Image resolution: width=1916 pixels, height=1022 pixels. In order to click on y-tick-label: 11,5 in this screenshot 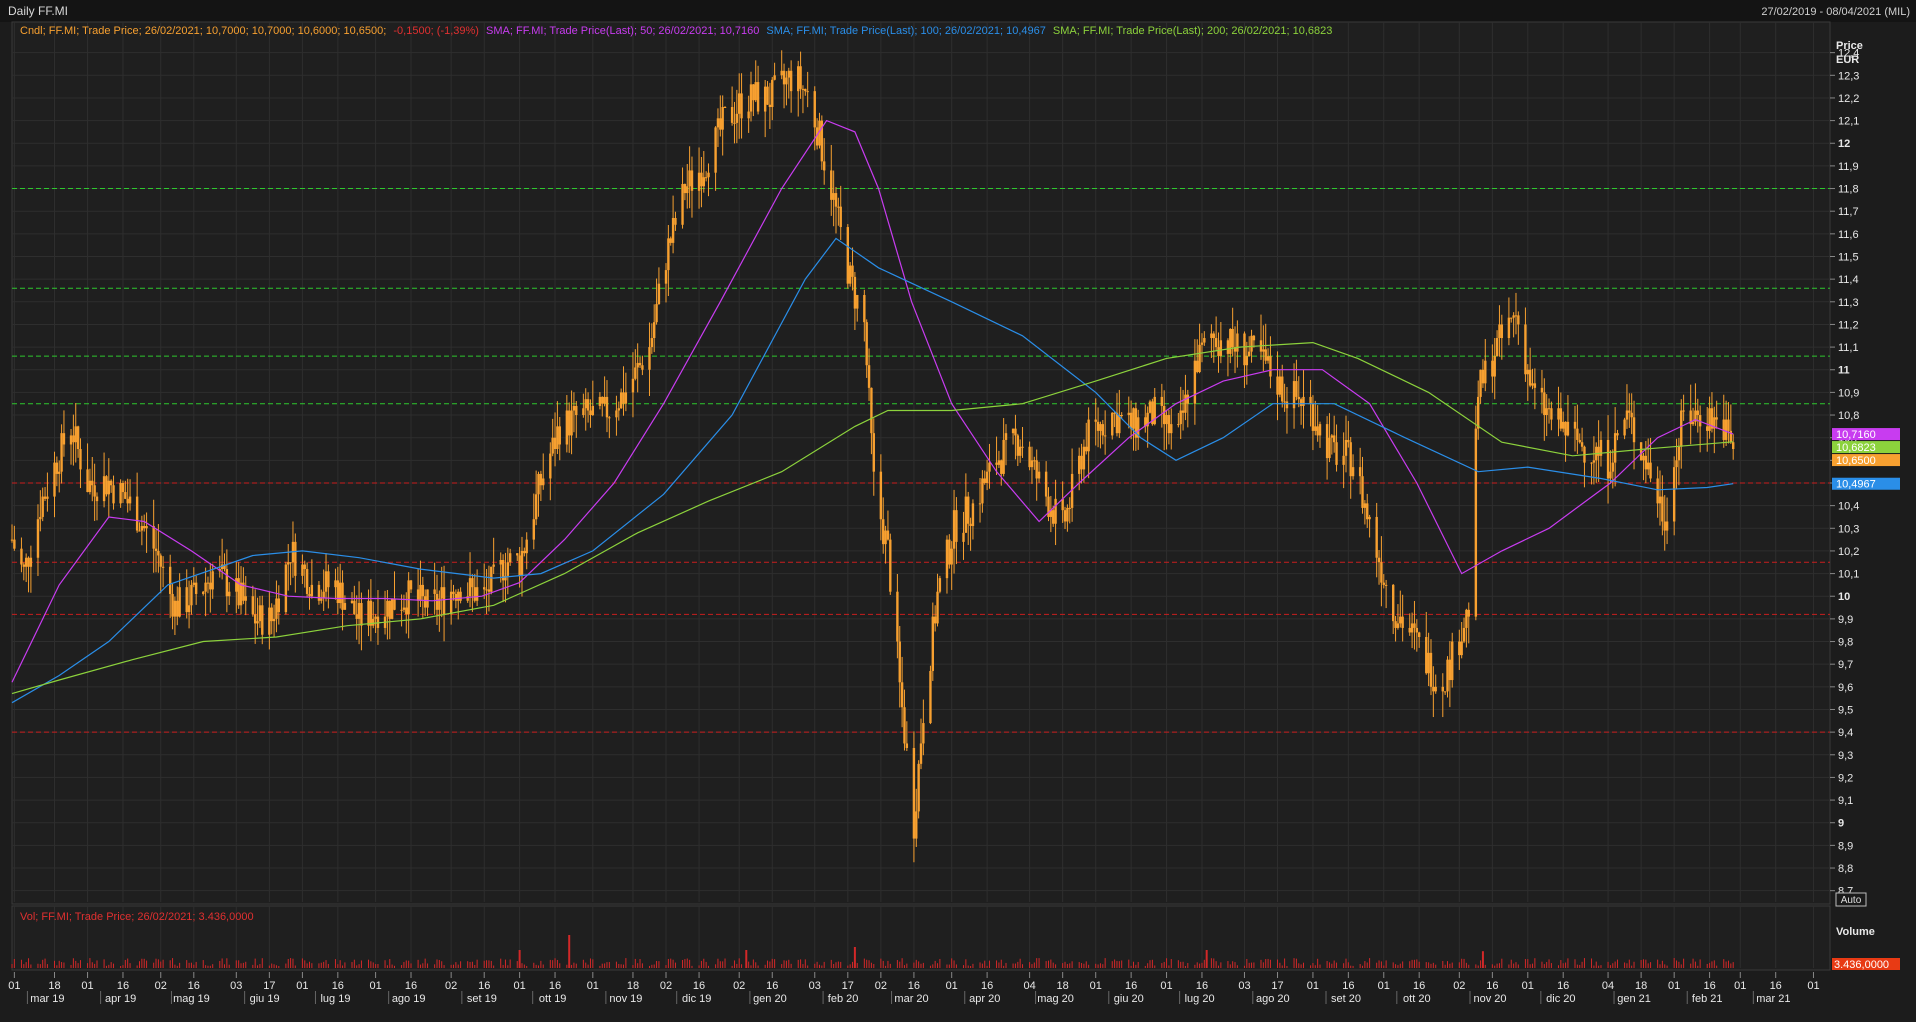, I will do `click(1848, 257)`.